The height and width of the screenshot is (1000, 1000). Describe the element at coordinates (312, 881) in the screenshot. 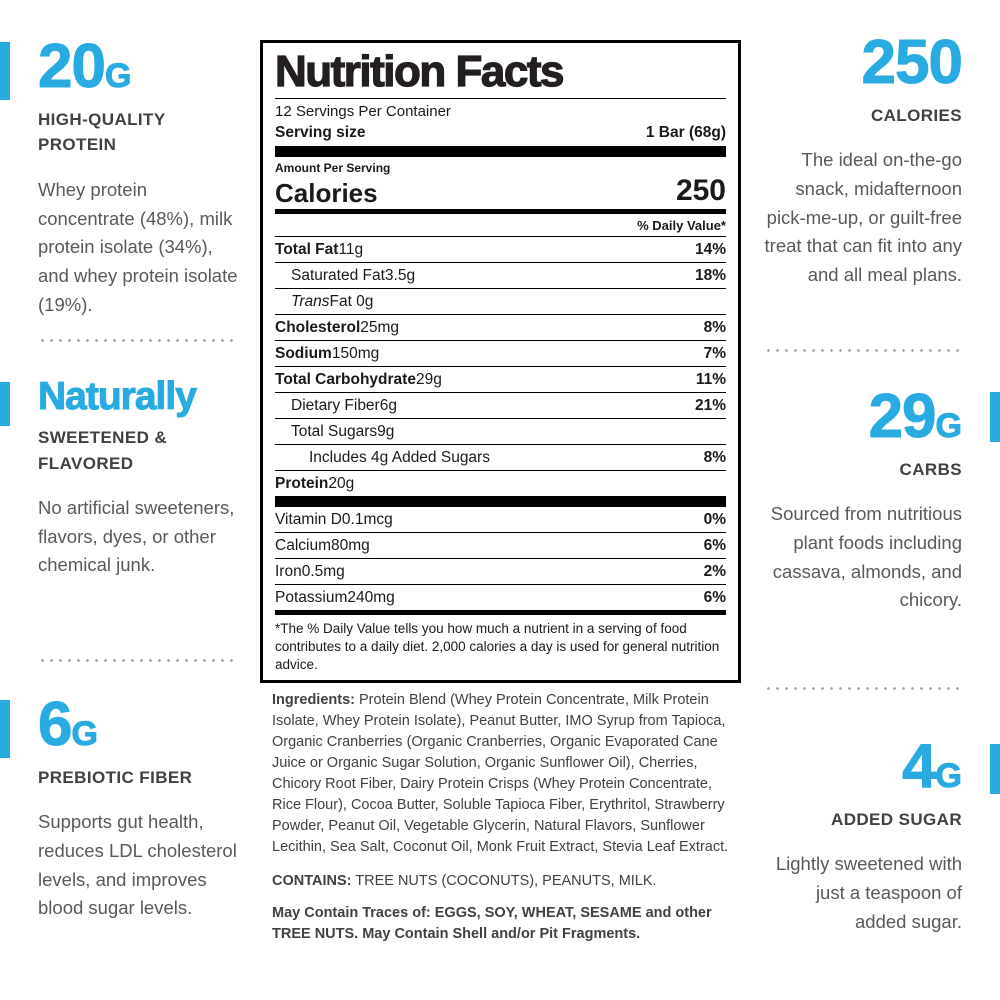

I see `contains-label: CONTAINS:` at that location.